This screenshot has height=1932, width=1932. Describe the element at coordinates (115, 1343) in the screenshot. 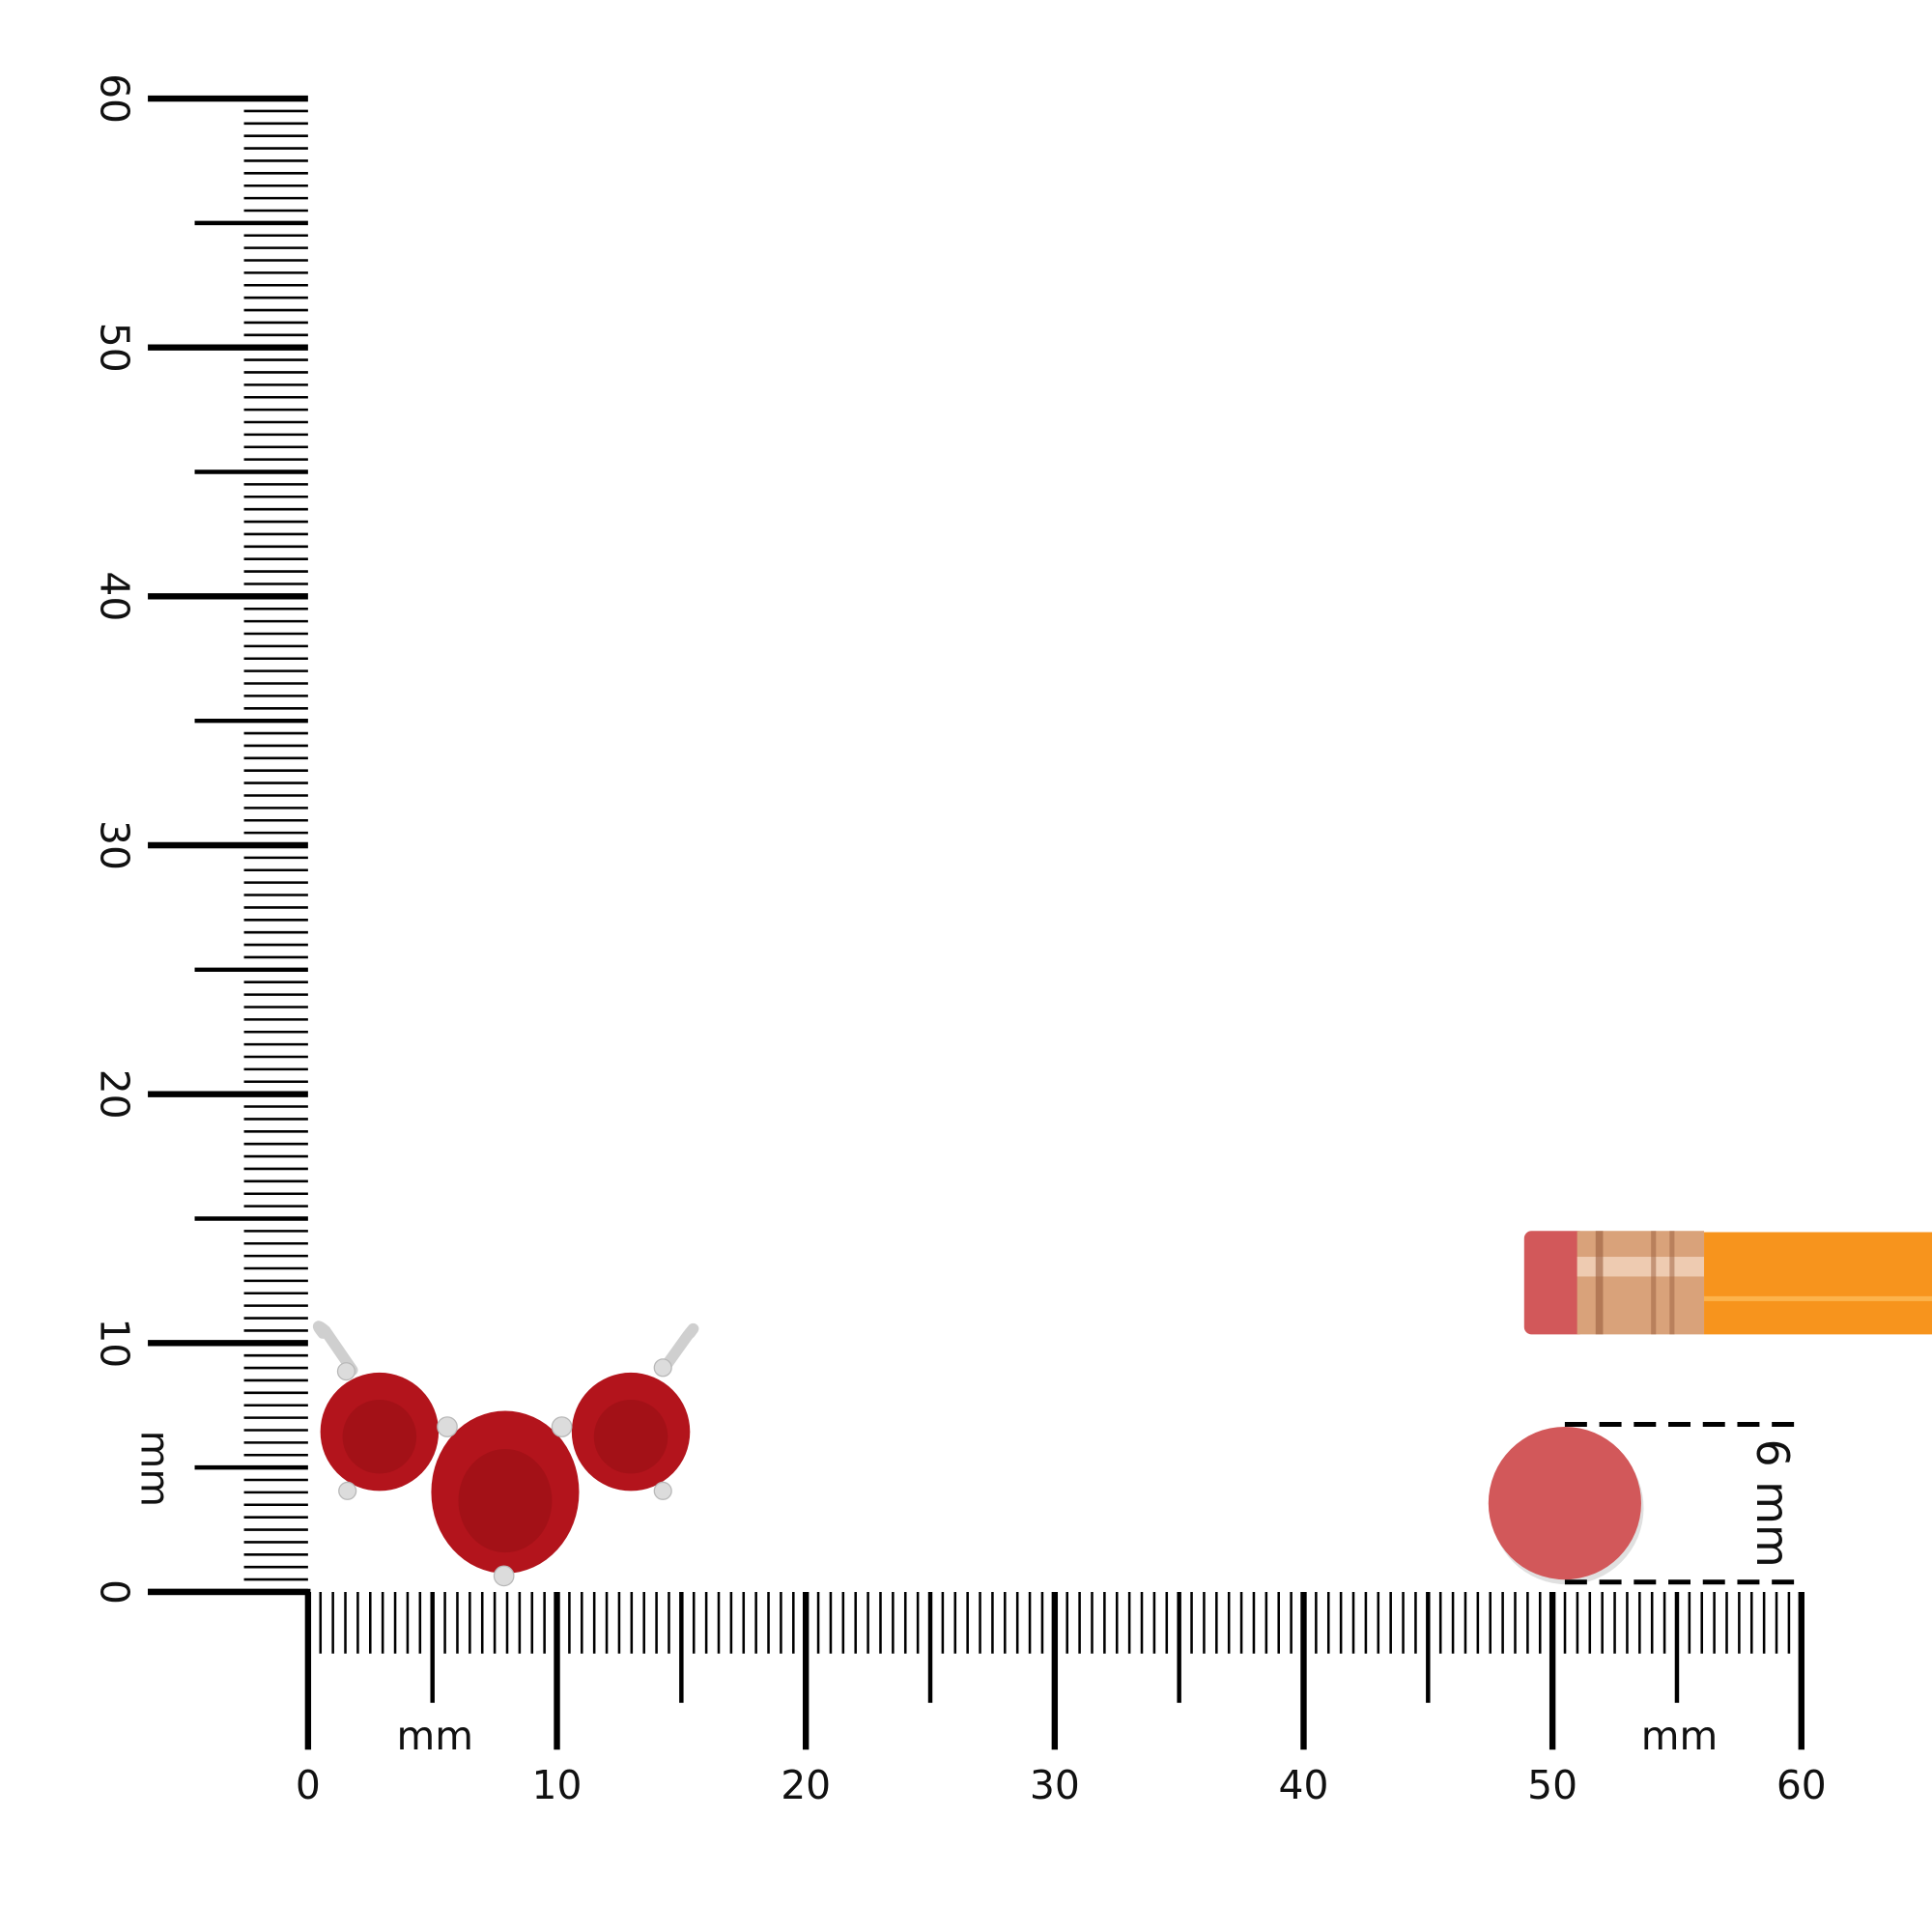

I see `y-tick-label: 10` at that location.